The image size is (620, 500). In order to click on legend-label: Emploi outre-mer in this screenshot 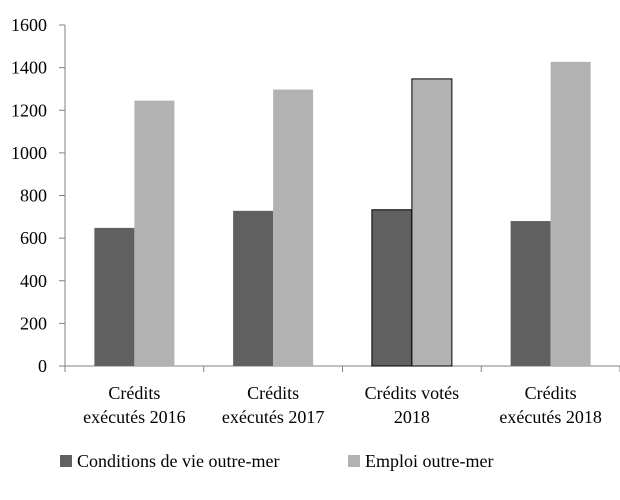, I will do `click(429, 461)`.